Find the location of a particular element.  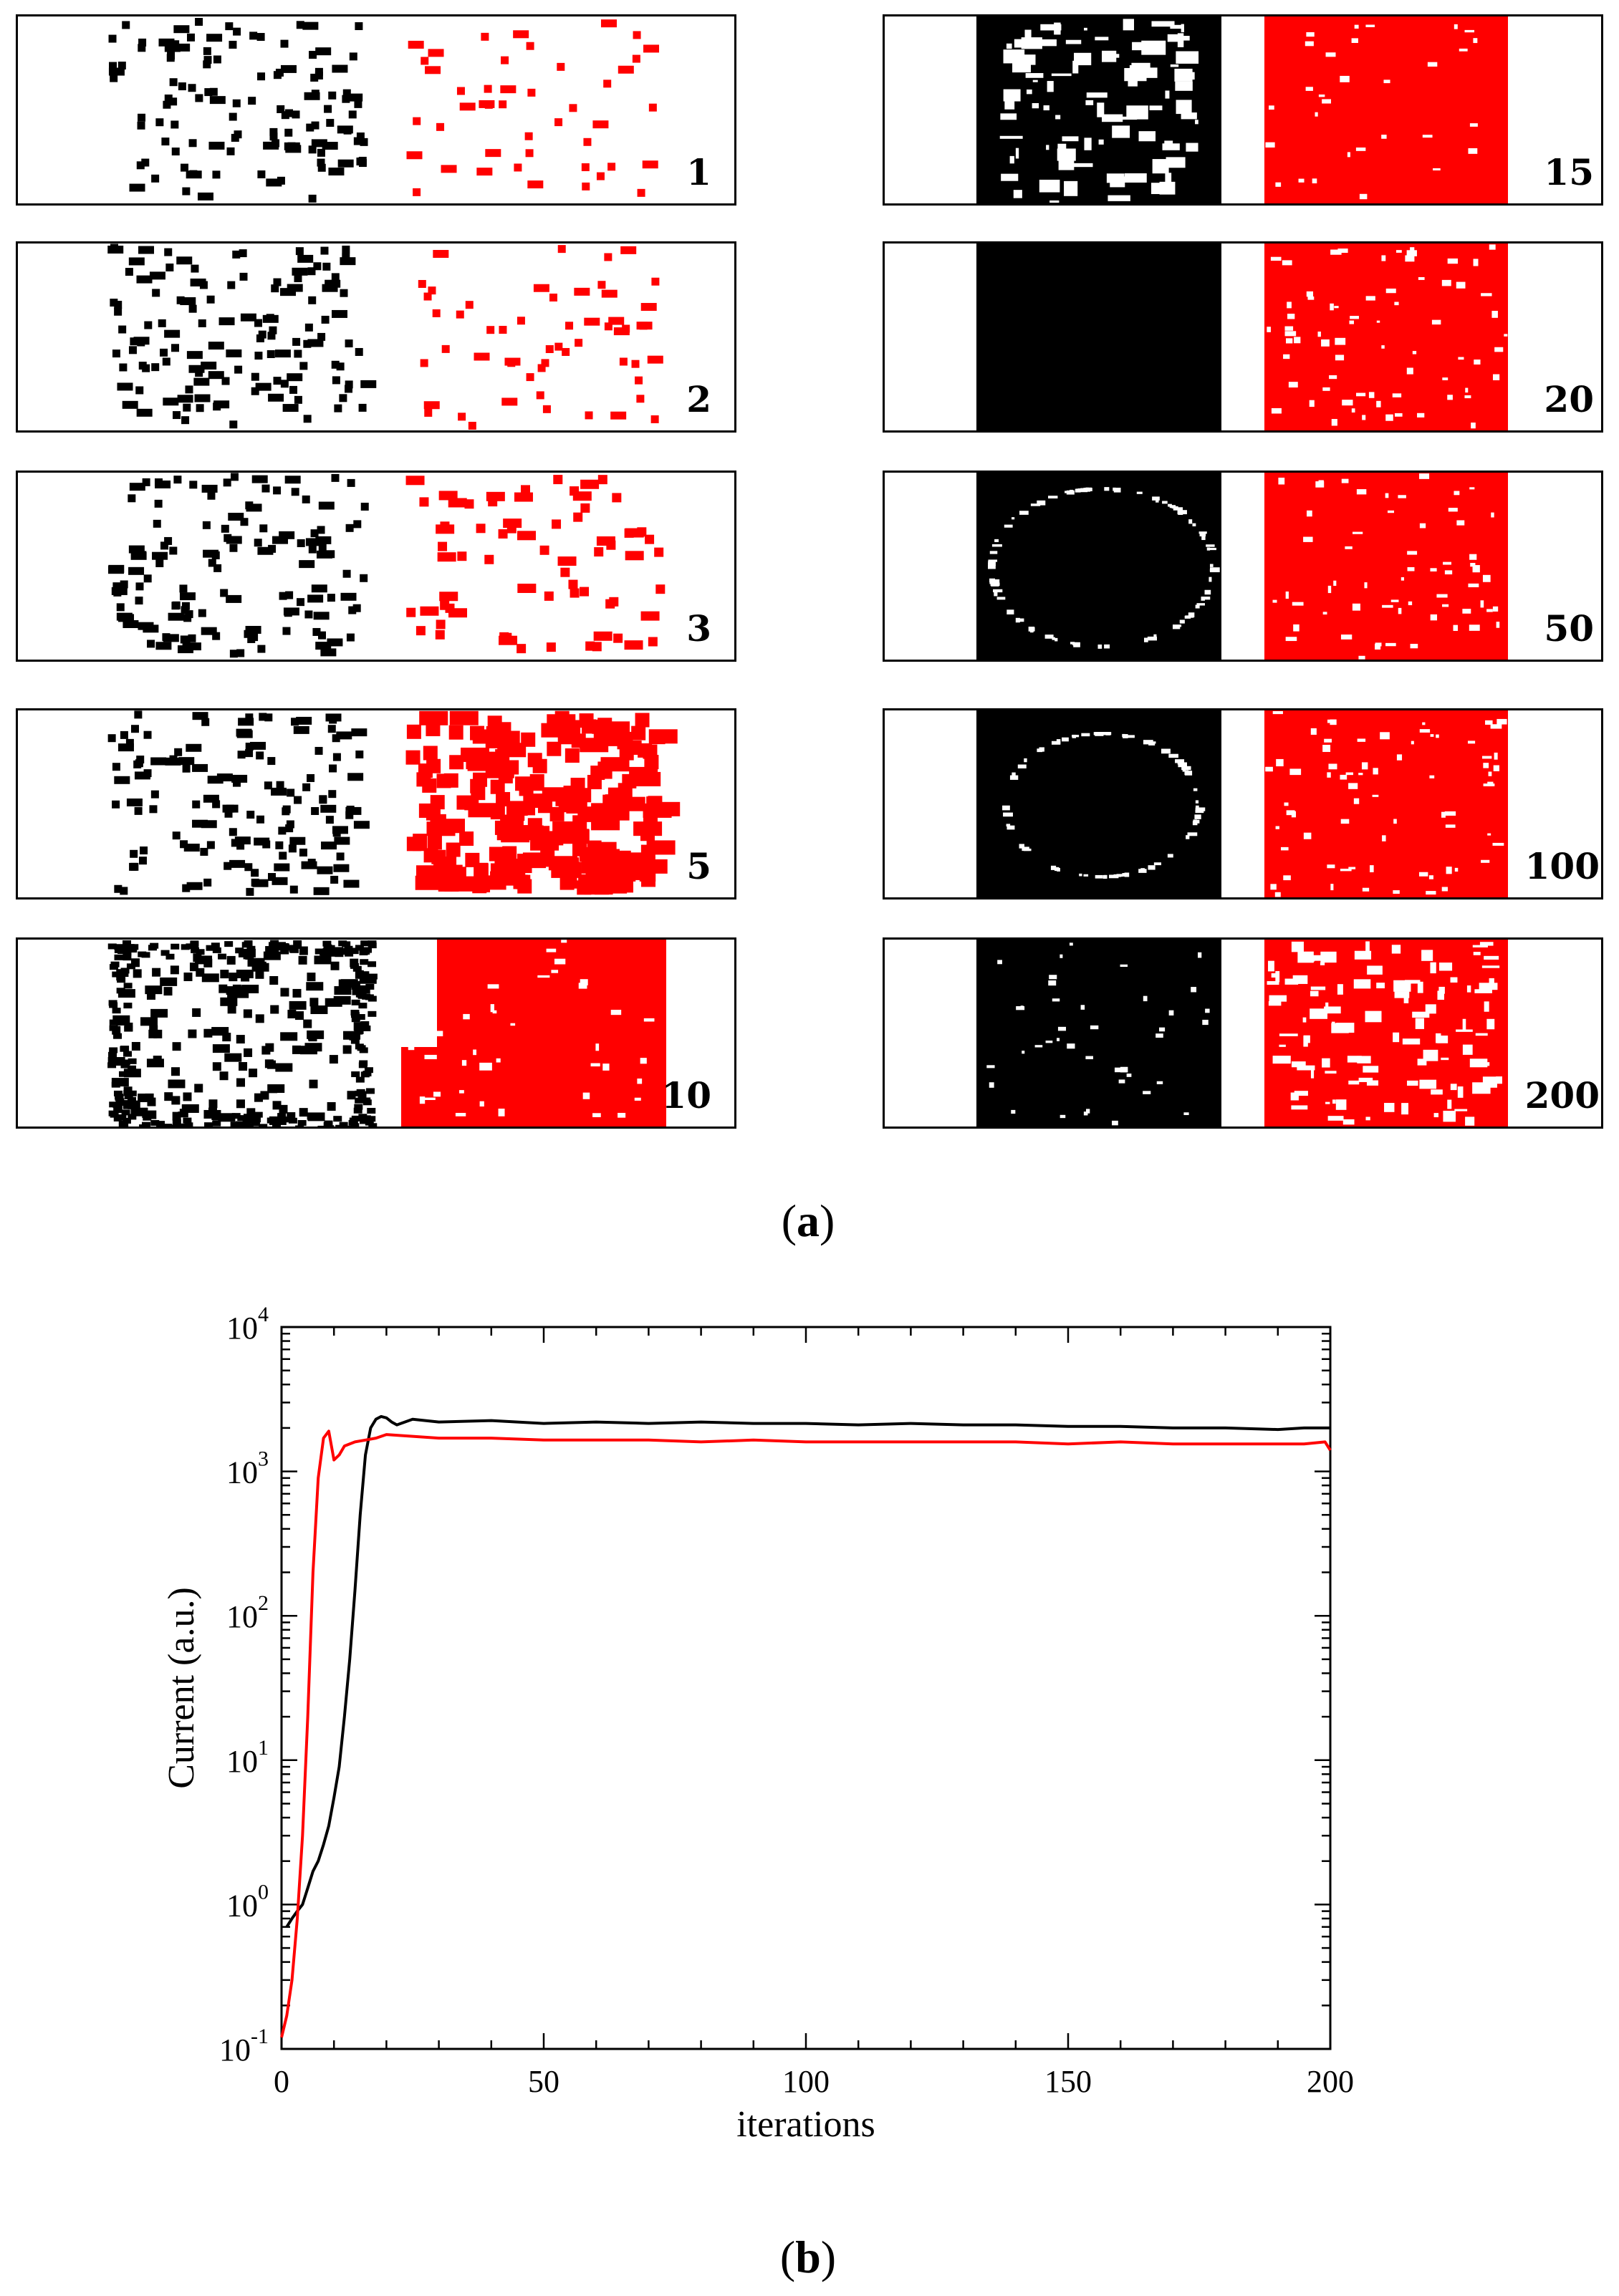

caption-b-letter: b is located at coordinates (808, 2257).